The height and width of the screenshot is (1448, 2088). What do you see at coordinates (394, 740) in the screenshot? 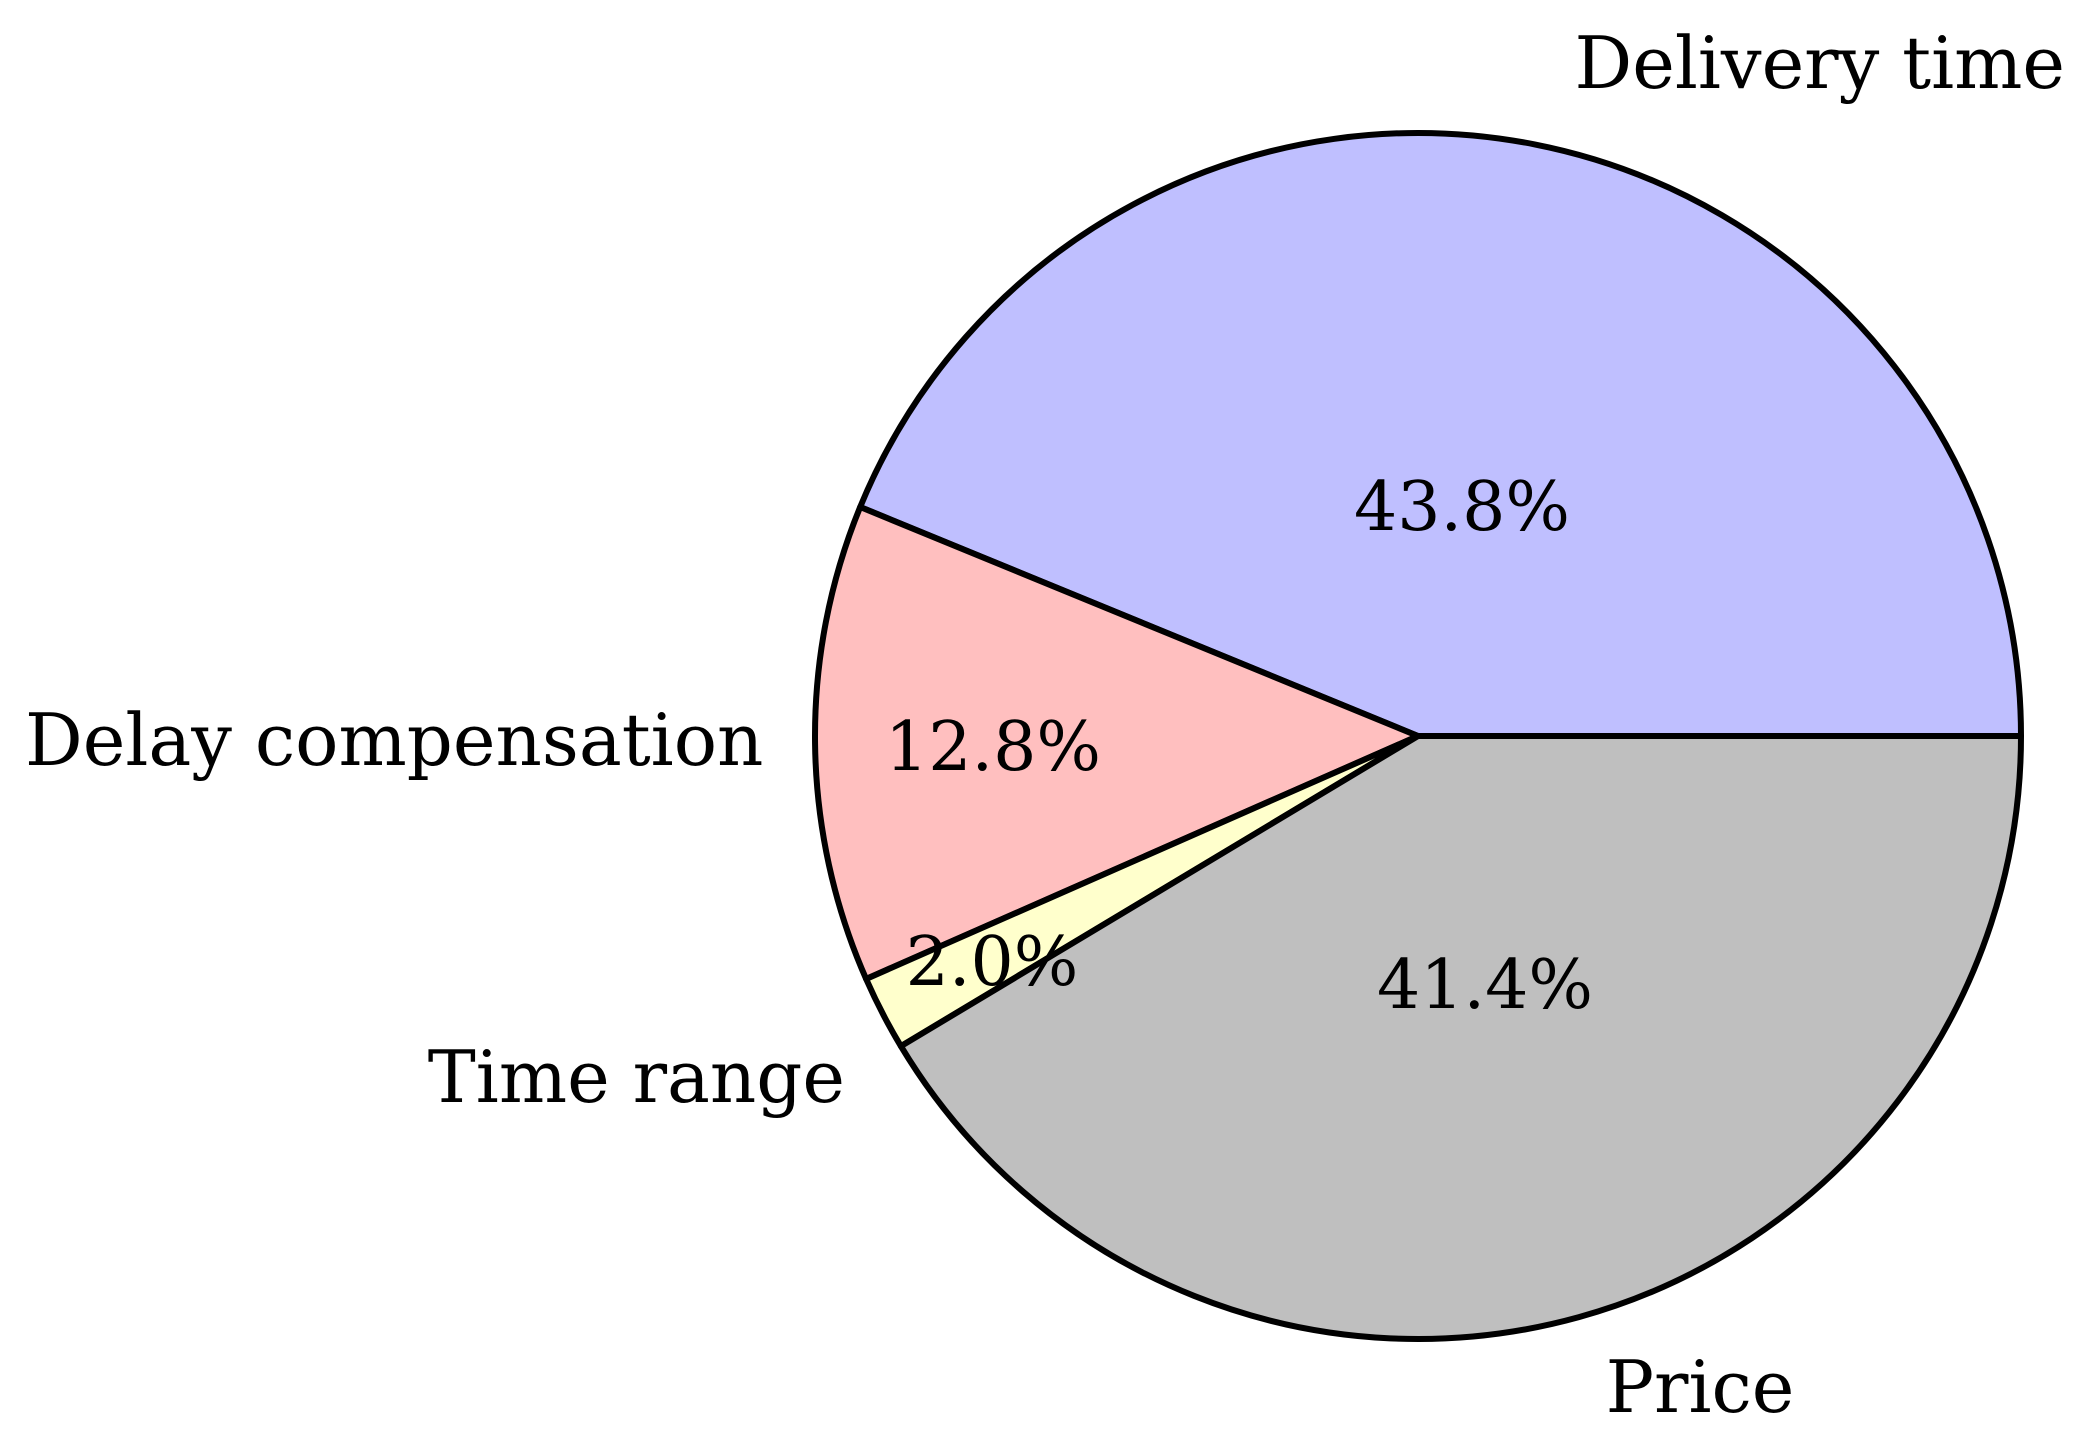
I see `slice-label-delay-compensation: Delay compensation` at bounding box center [394, 740].